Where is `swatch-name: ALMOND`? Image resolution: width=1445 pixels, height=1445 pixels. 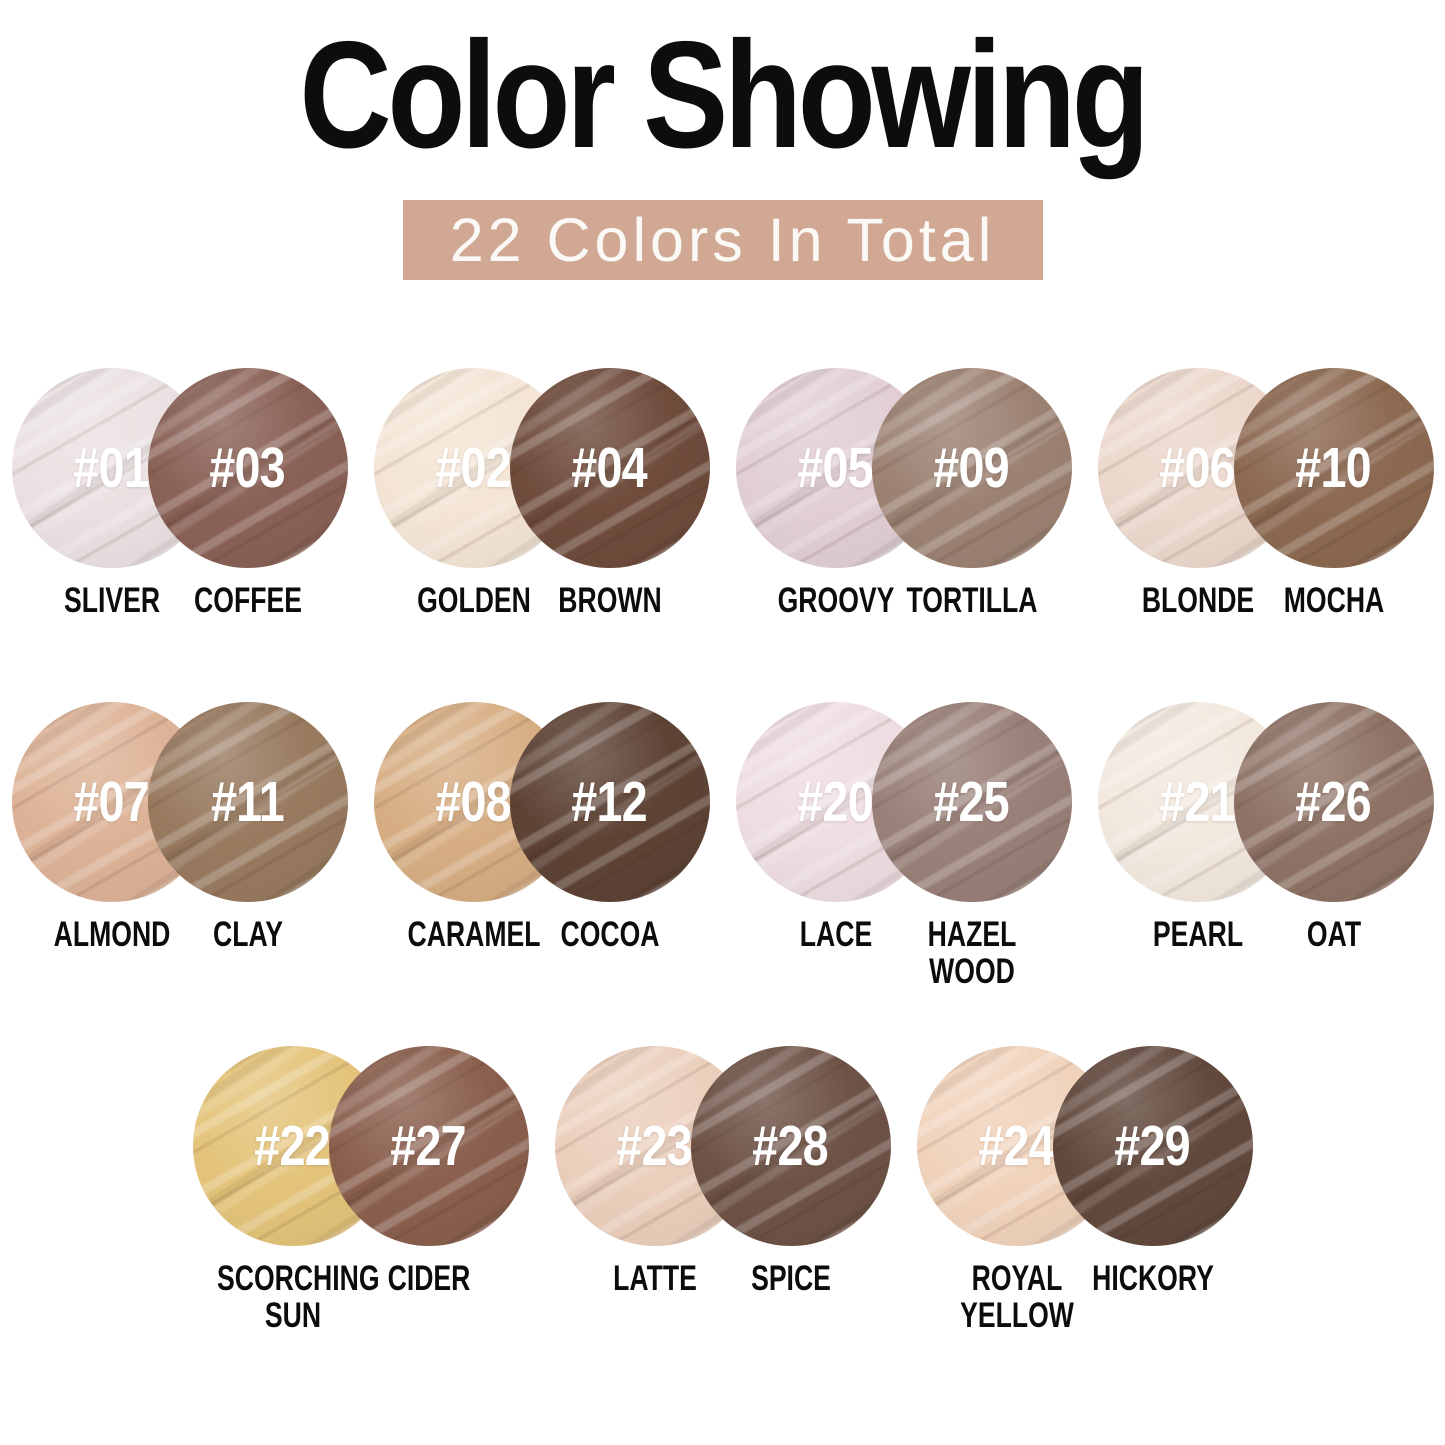 swatch-name: ALMOND is located at coordinates (111, 935).